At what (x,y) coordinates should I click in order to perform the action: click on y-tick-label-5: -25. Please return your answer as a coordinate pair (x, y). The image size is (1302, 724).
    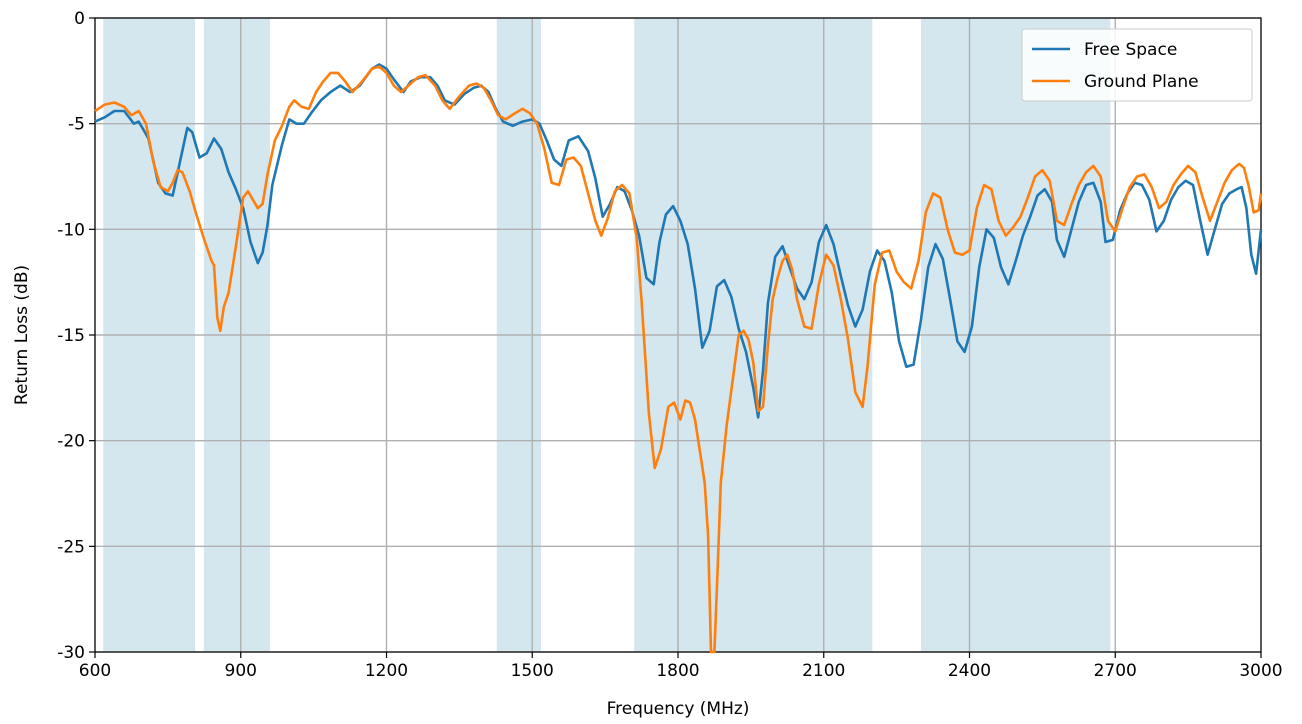
    Looking at the image, I should click on (71, 547).